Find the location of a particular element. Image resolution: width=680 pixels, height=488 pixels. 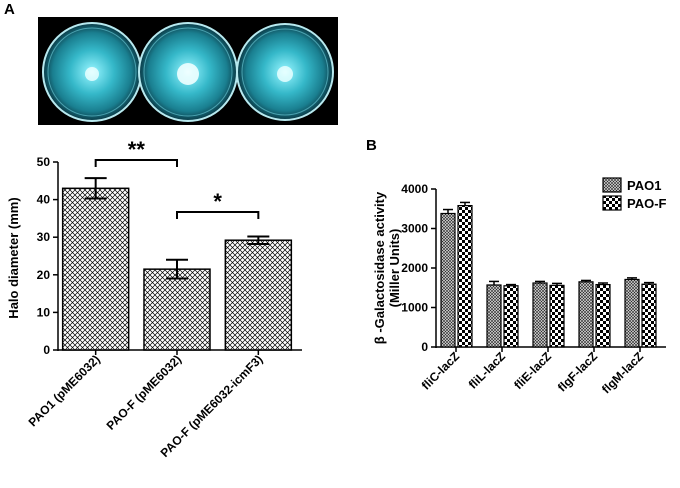

petri-dish-photo is located at coordinates (188, 71).